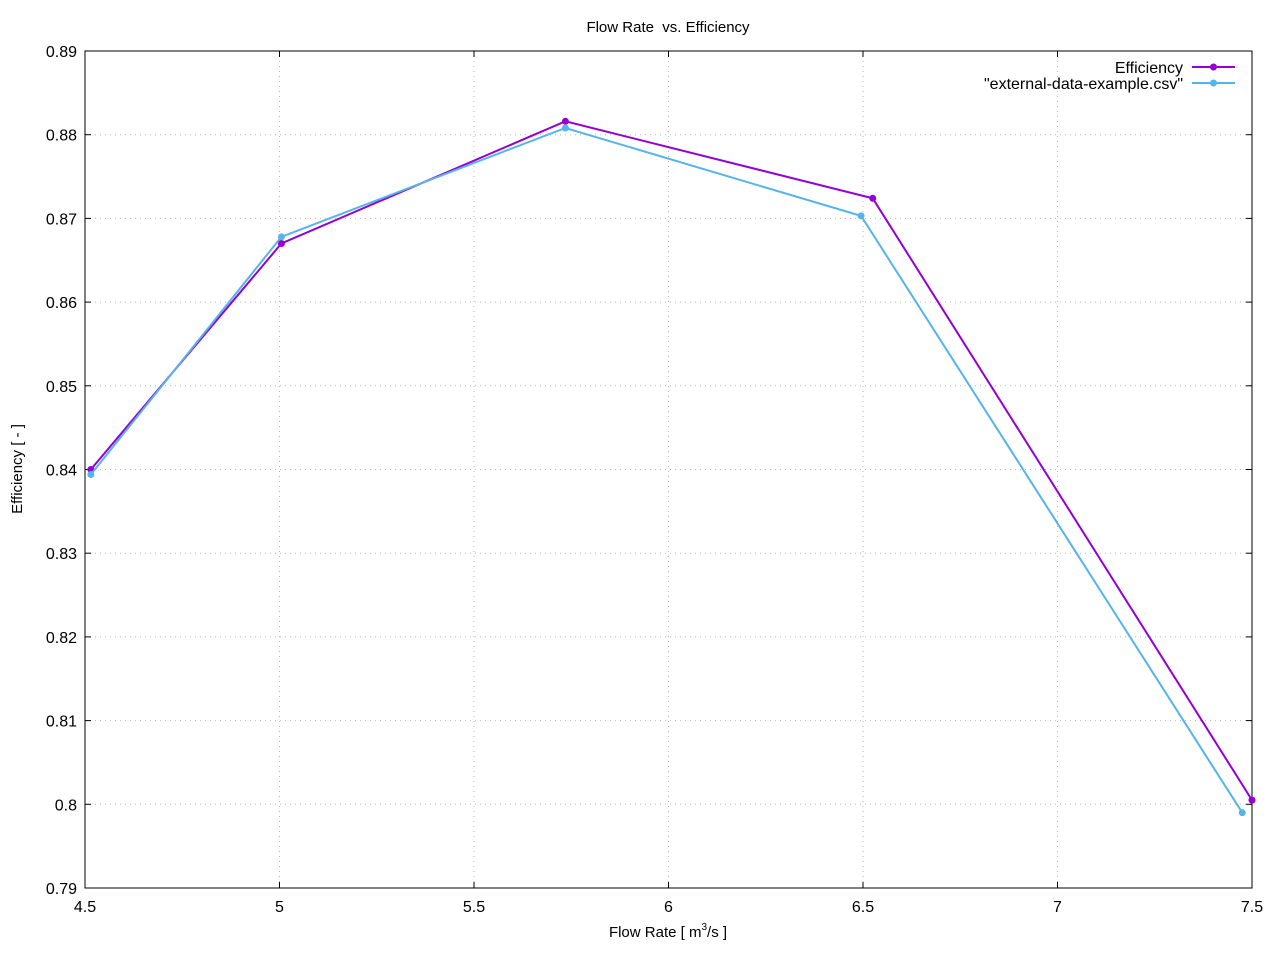  Describe the element at coordinates (61, 471) in the screenshot. I see `y-tick-label: 0.84` at that location.